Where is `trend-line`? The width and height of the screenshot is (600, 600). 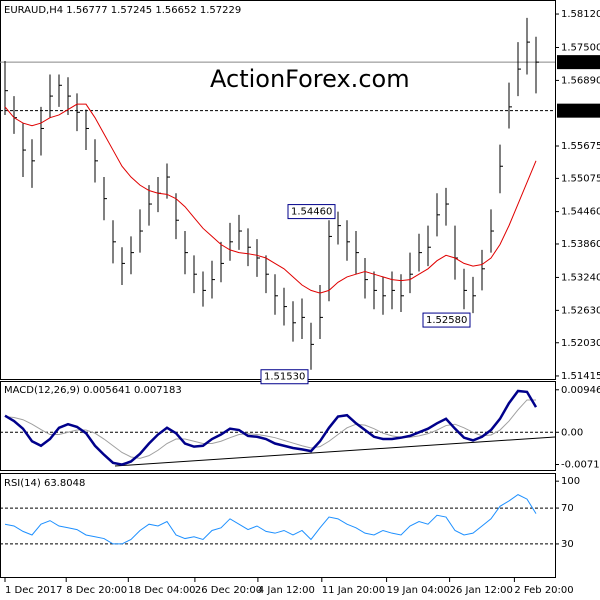
trend-line is located at coordinates (335, 451).